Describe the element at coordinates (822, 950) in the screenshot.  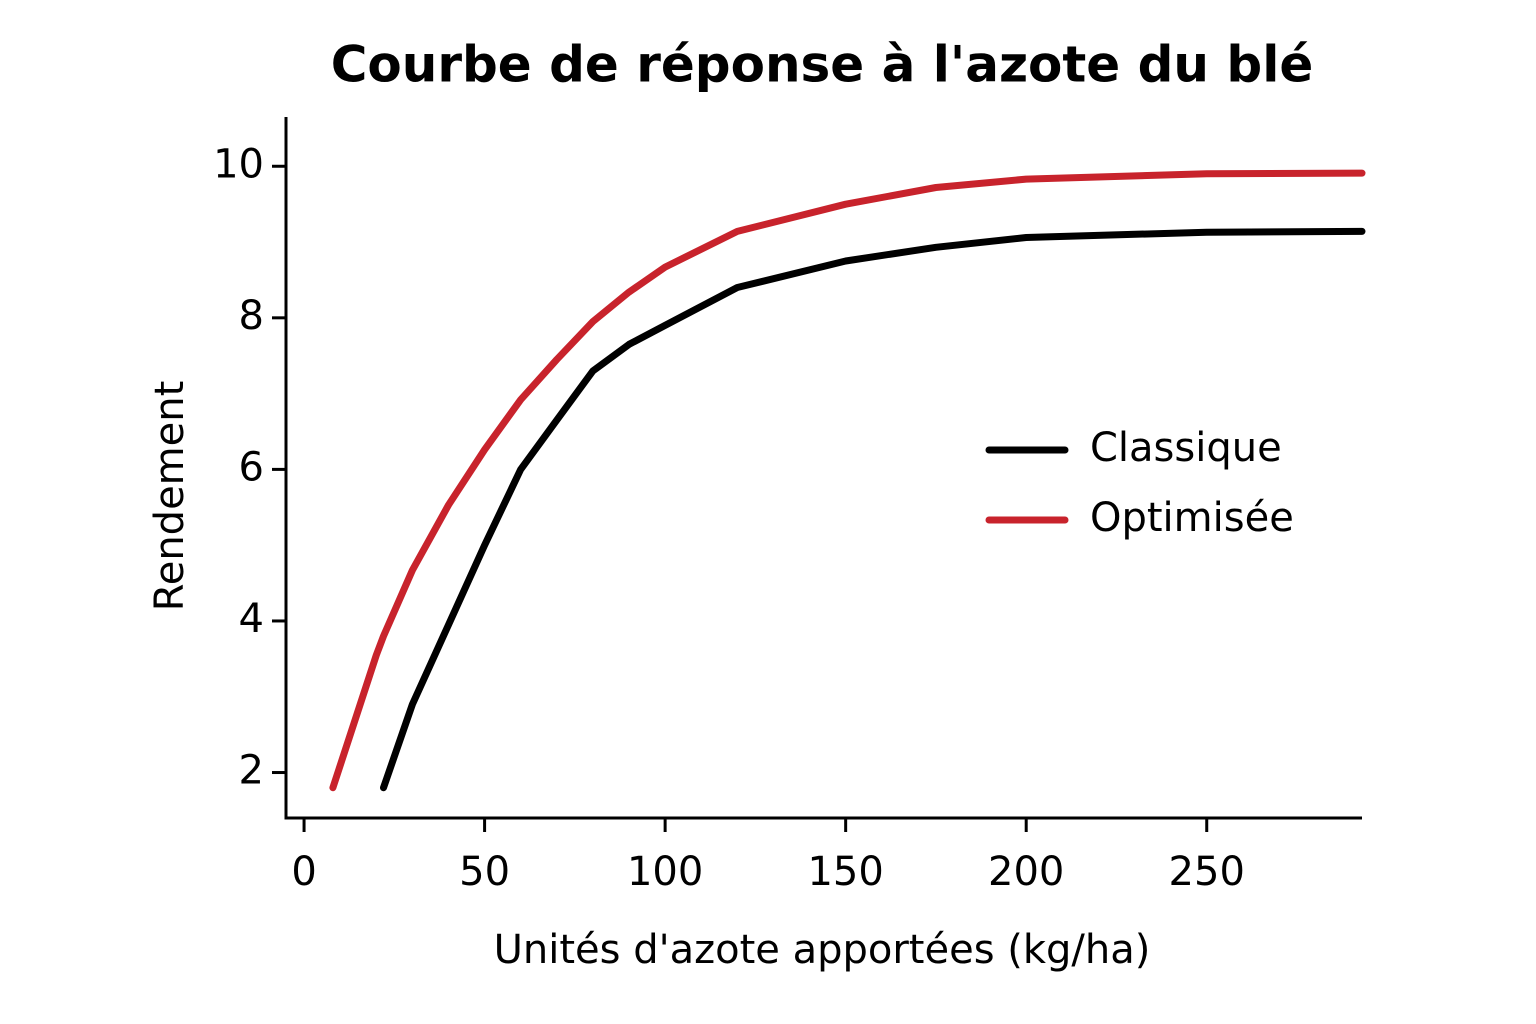
I see `x-axis-label: Unités d'azote apportées (kg/ha)` at that location.